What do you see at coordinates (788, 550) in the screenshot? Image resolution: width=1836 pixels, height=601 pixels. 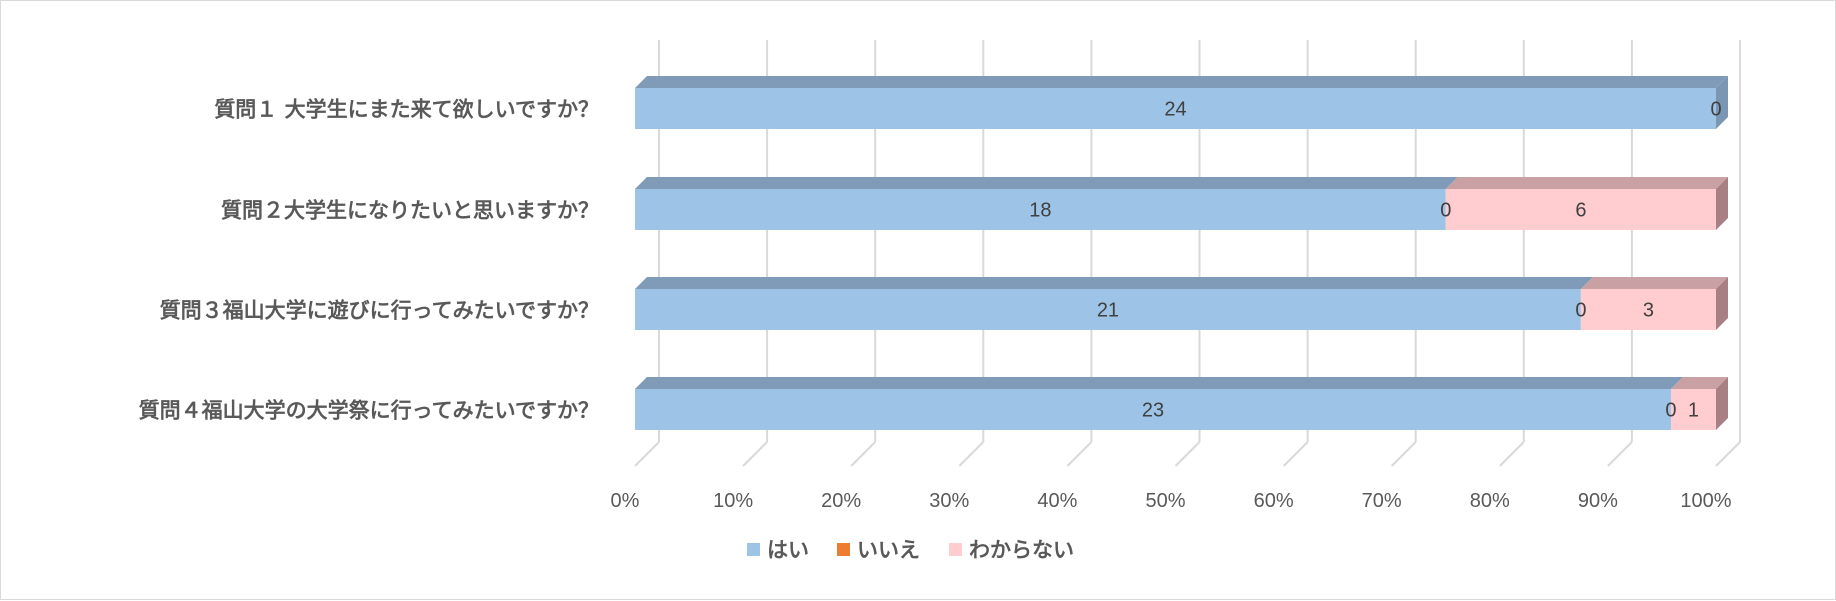 I see `legend-label-0: はい` at bounding box center [788, 550].